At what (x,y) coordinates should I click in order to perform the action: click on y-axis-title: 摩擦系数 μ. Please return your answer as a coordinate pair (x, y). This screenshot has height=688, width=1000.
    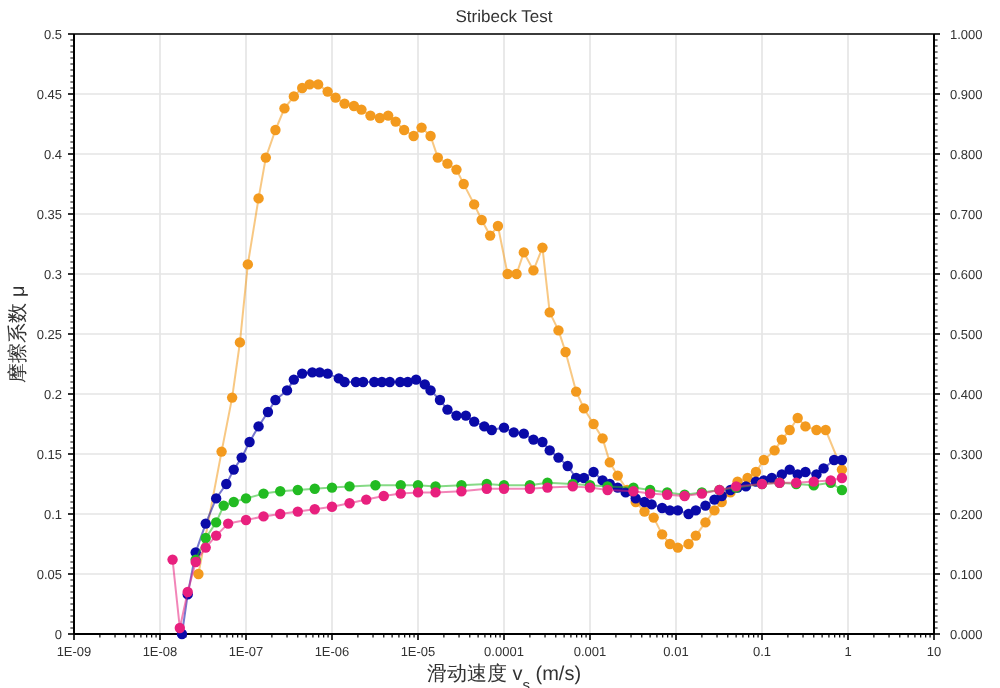
    Looking at the image, I should click on (18, 333).